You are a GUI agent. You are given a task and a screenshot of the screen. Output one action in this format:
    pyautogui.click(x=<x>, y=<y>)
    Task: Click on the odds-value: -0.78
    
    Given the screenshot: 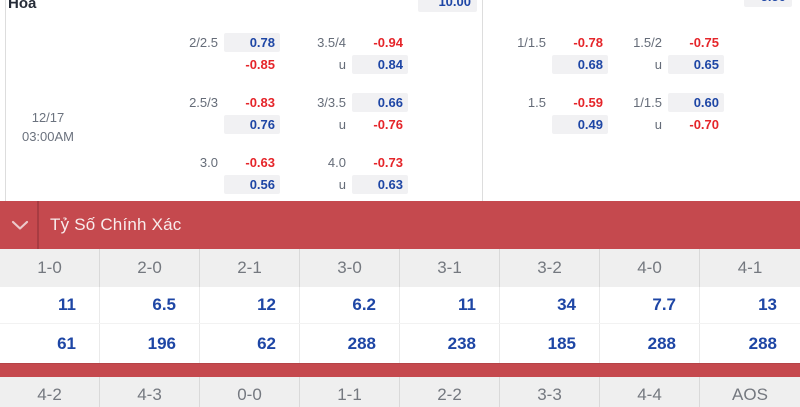 What is the action you would take?
    pyautogui.click(x=588, y=42)
    